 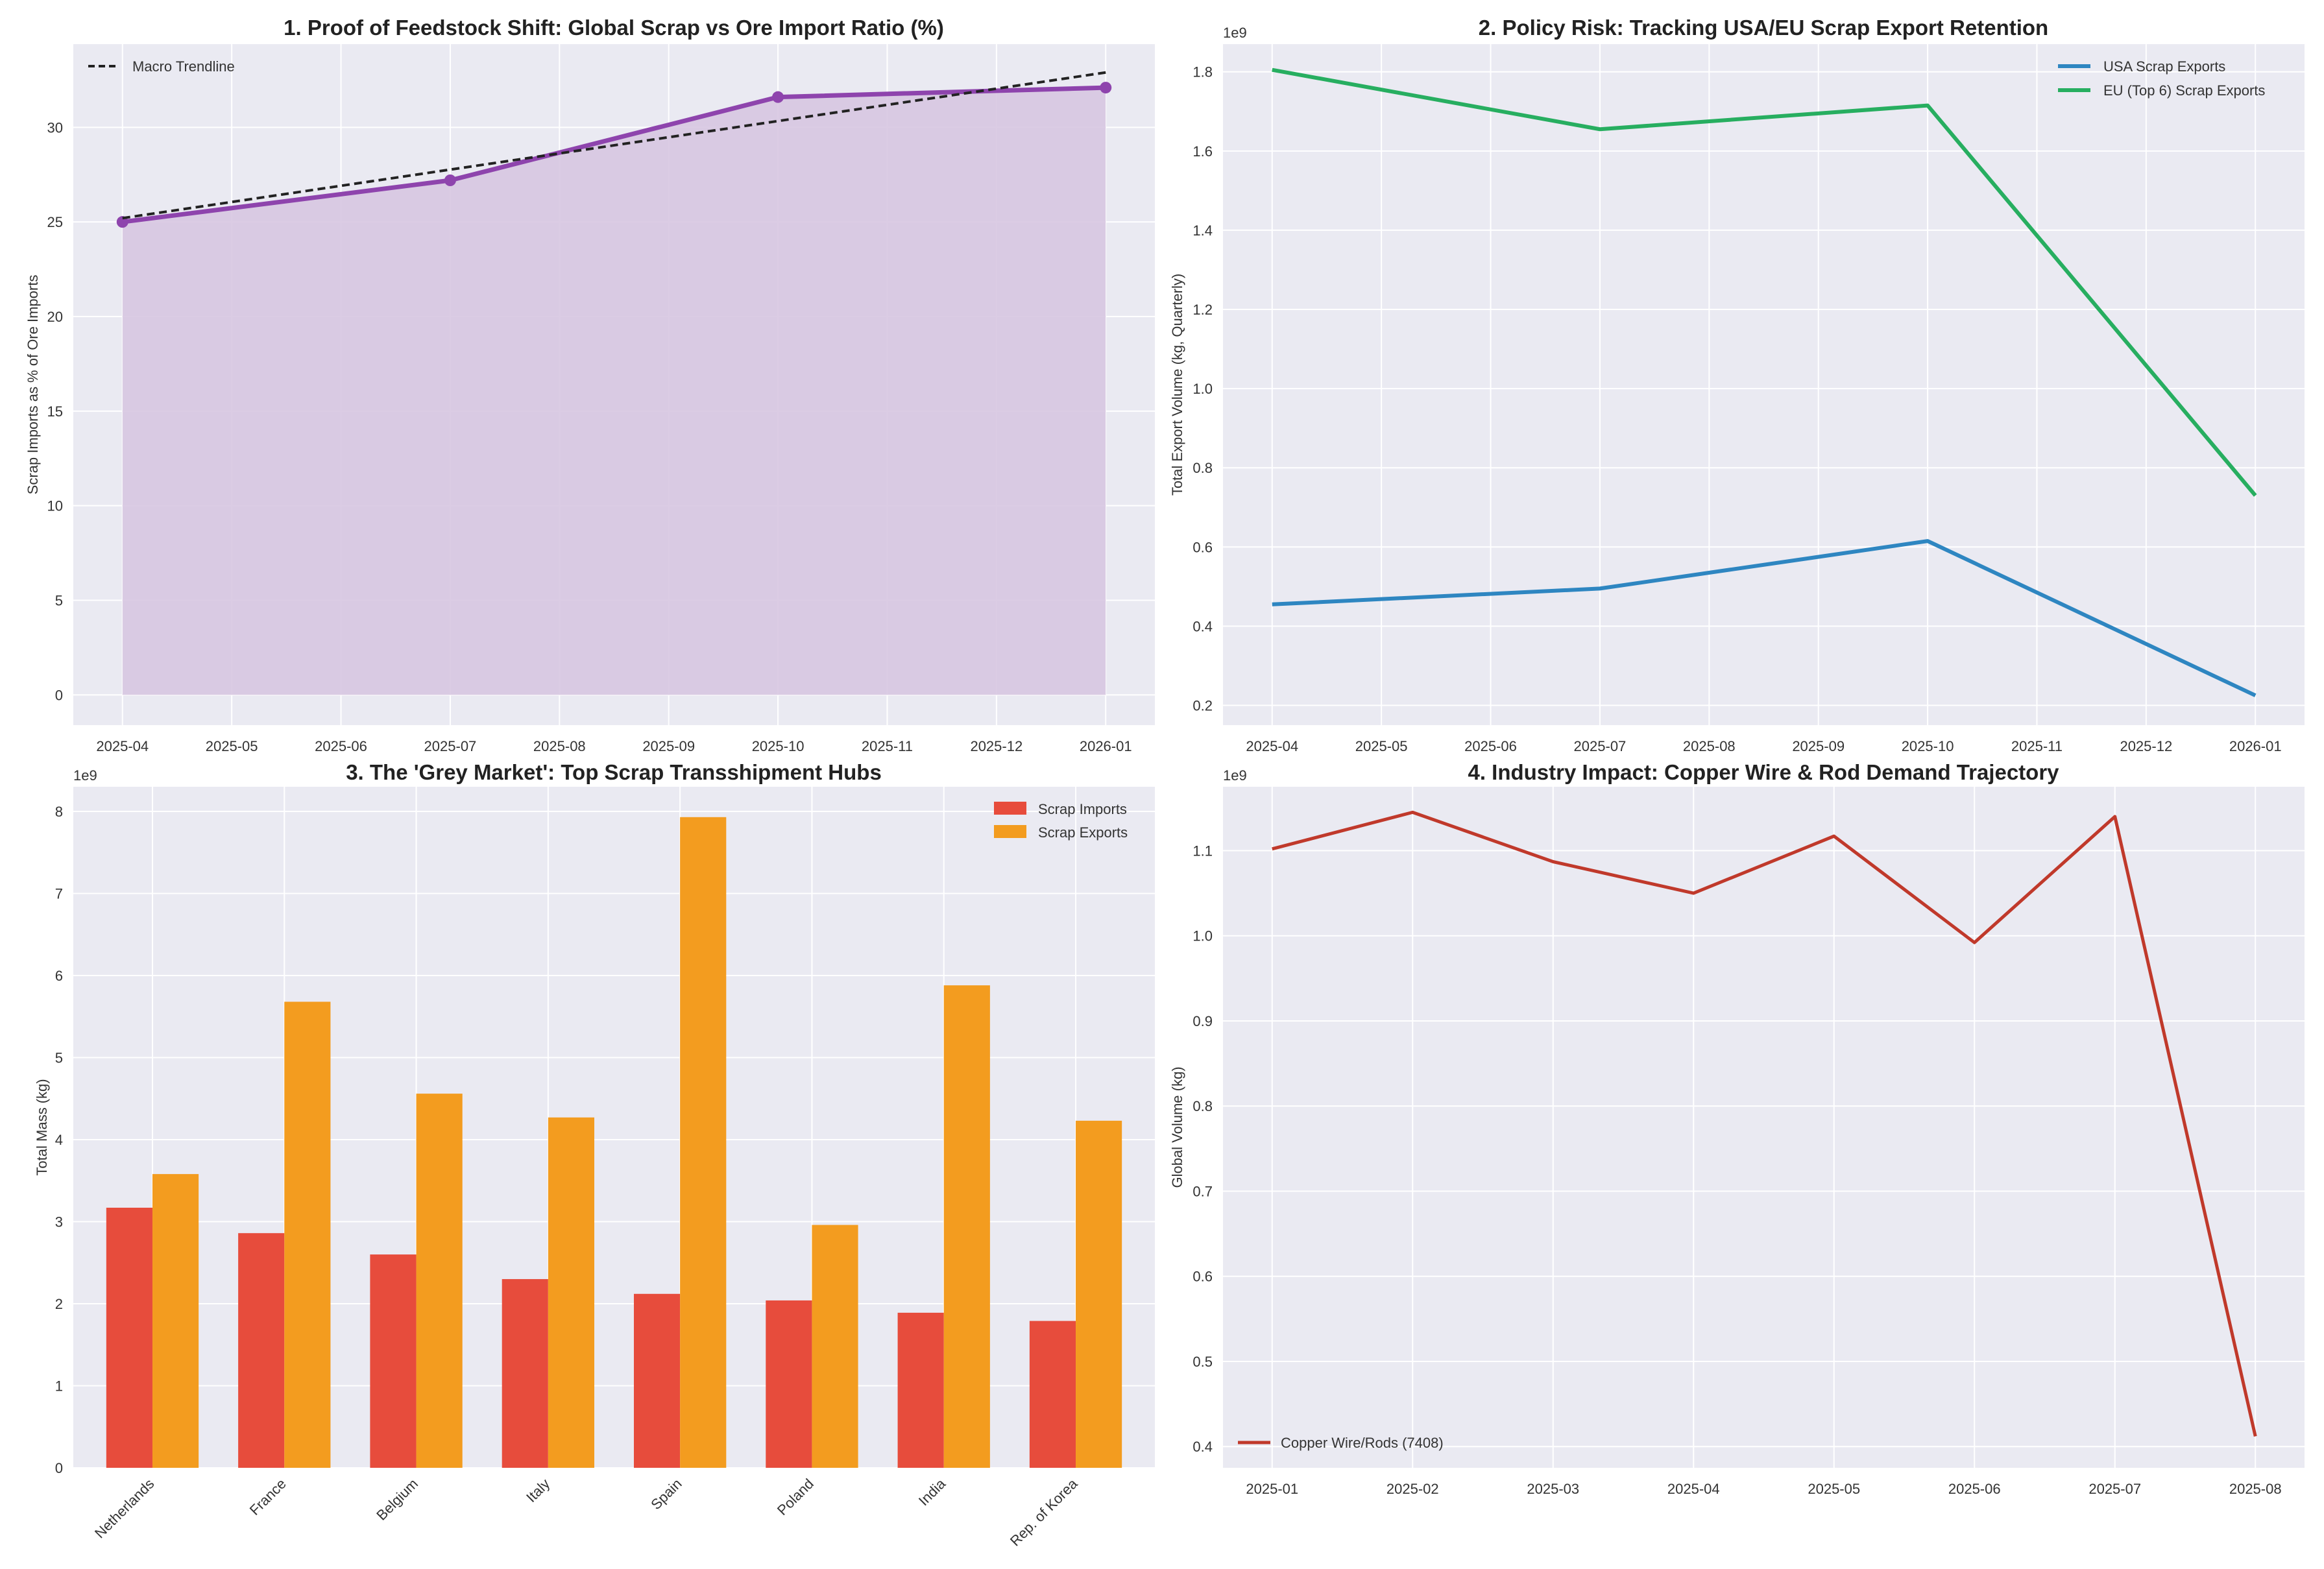 What do you see at coordinates (1082, 809) in the screenshot?
I see `legend-label-imports: Scrap Imports` at bounding box center [1082, 809].